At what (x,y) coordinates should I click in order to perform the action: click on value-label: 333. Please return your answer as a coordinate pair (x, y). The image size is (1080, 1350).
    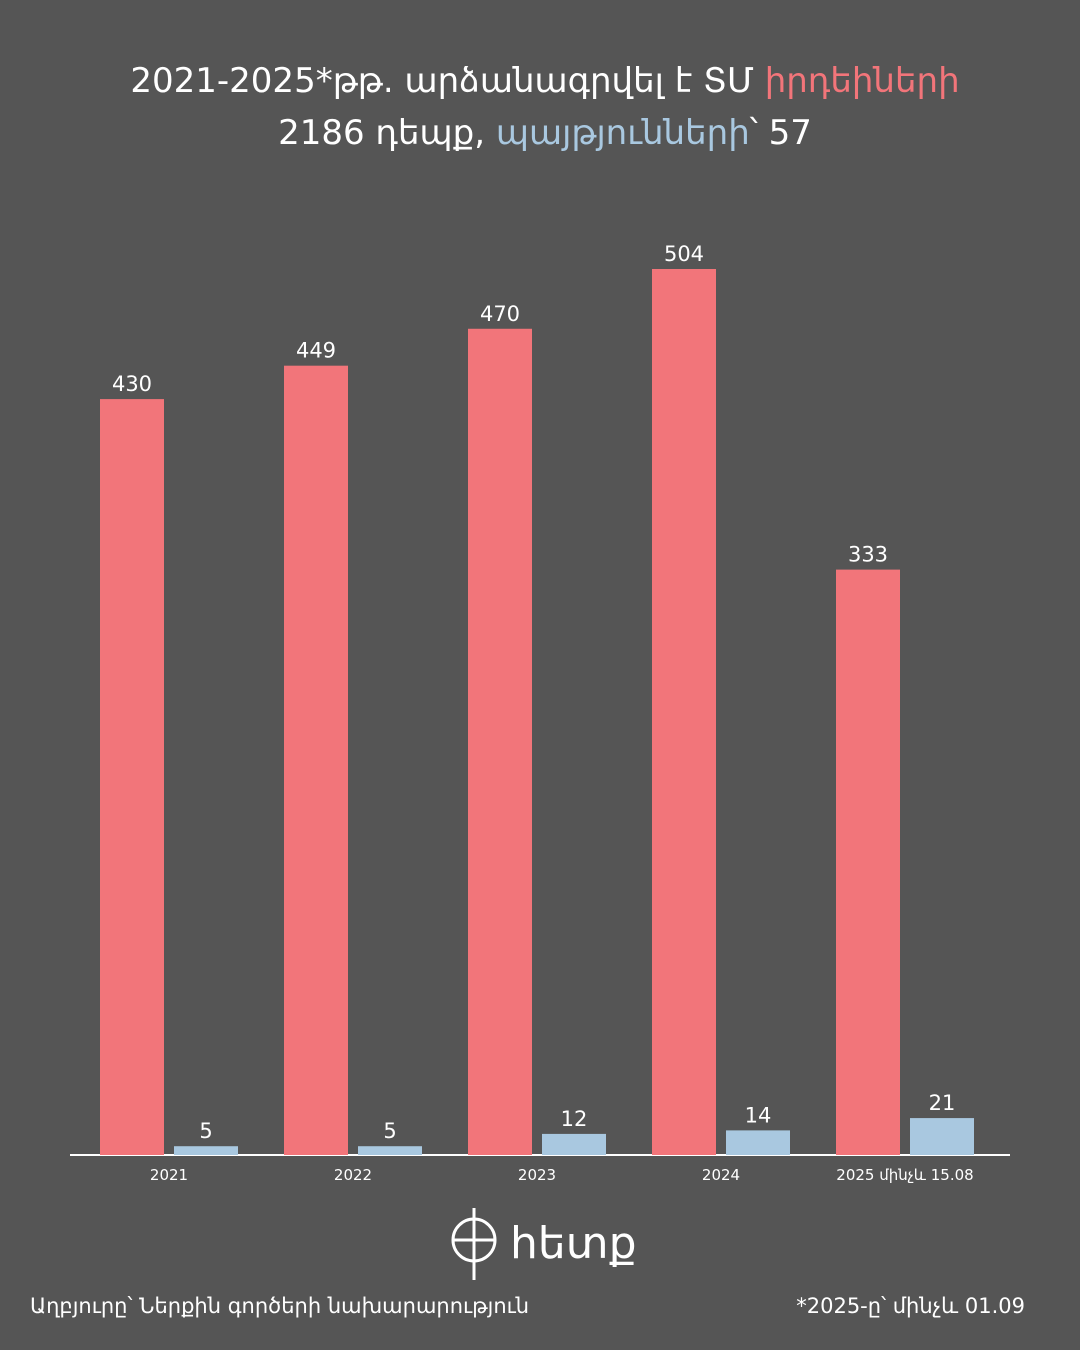
    Looking at the image, I should click on (868, 555).